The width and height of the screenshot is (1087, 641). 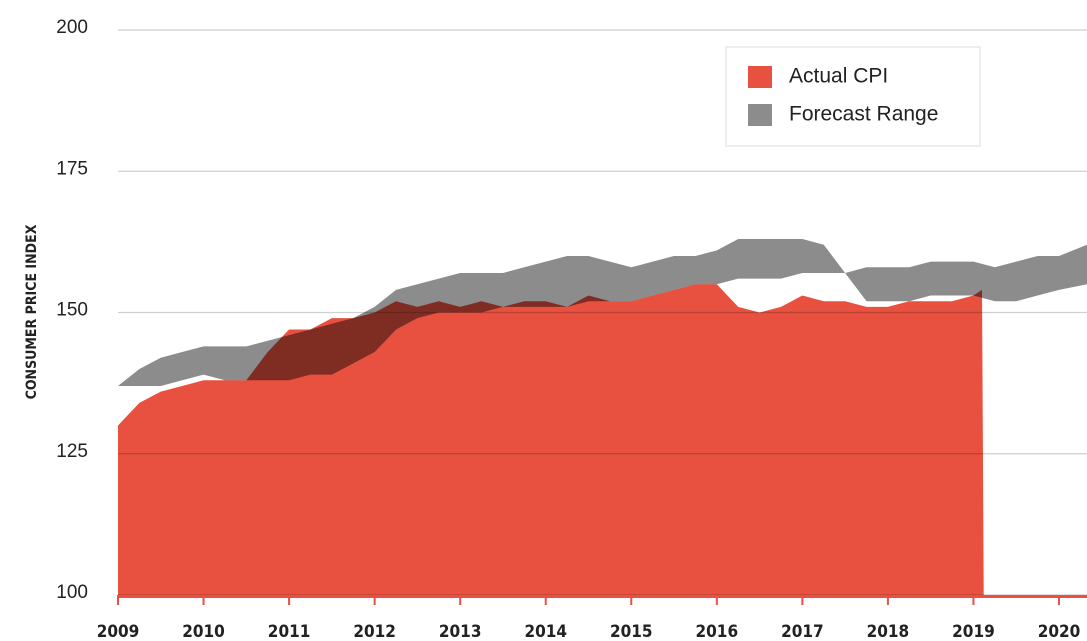 What do you see at coordinates (802, 631) in the screenshot?
I see `x-tick-label: 2017` at bounding box center [802, 631].